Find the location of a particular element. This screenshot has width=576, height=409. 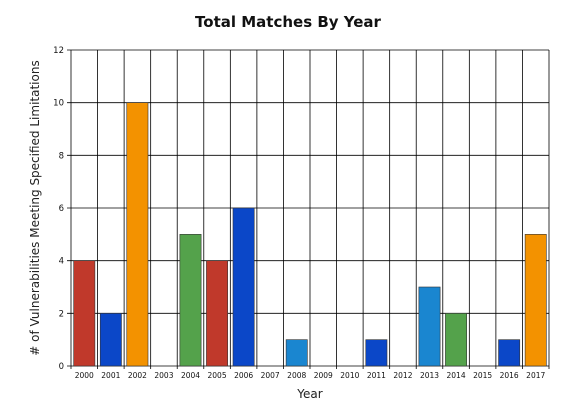

bar-2017 is located at coordinates (535, 300).